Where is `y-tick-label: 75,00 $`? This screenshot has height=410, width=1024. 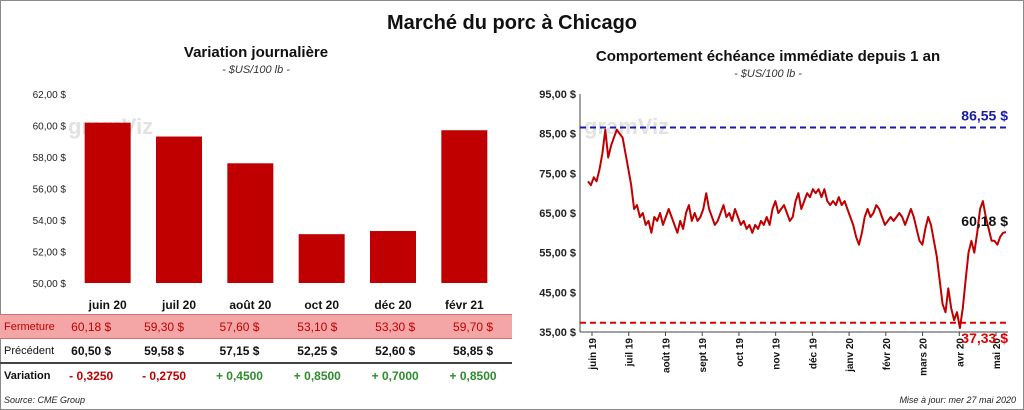 y-tick-label: 75,00 $ is located at coordinates (557, 174).